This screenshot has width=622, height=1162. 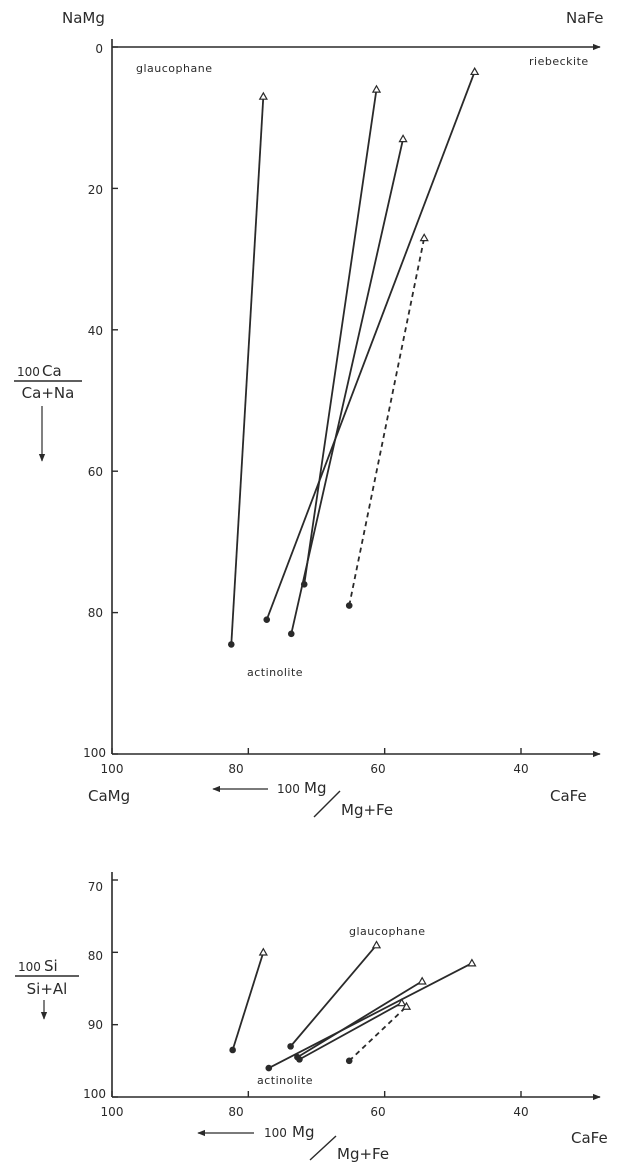 I want to click on corner-label-nafe: NaFe, so click(x=584, y=18).